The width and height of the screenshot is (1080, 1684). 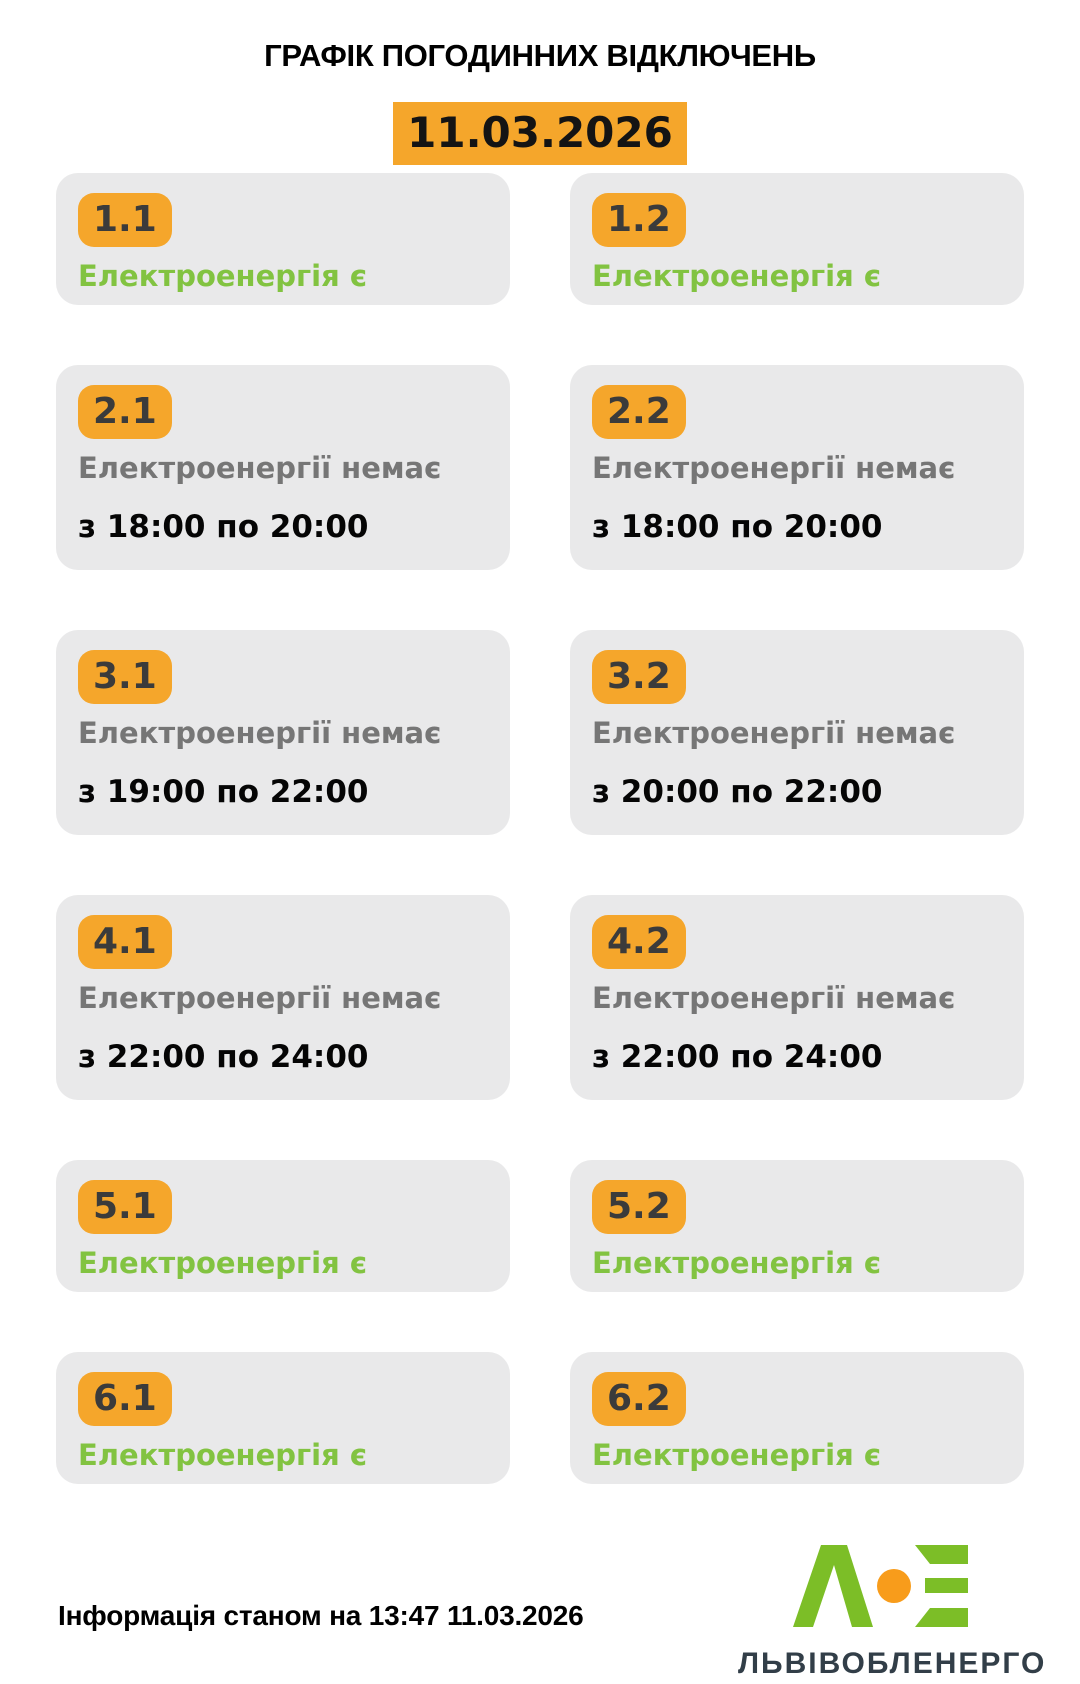 What do you see at coordinates (125, 676) in the screenshot?
I see `group-number-badge: 3.1` at bounding box center [125, 676].